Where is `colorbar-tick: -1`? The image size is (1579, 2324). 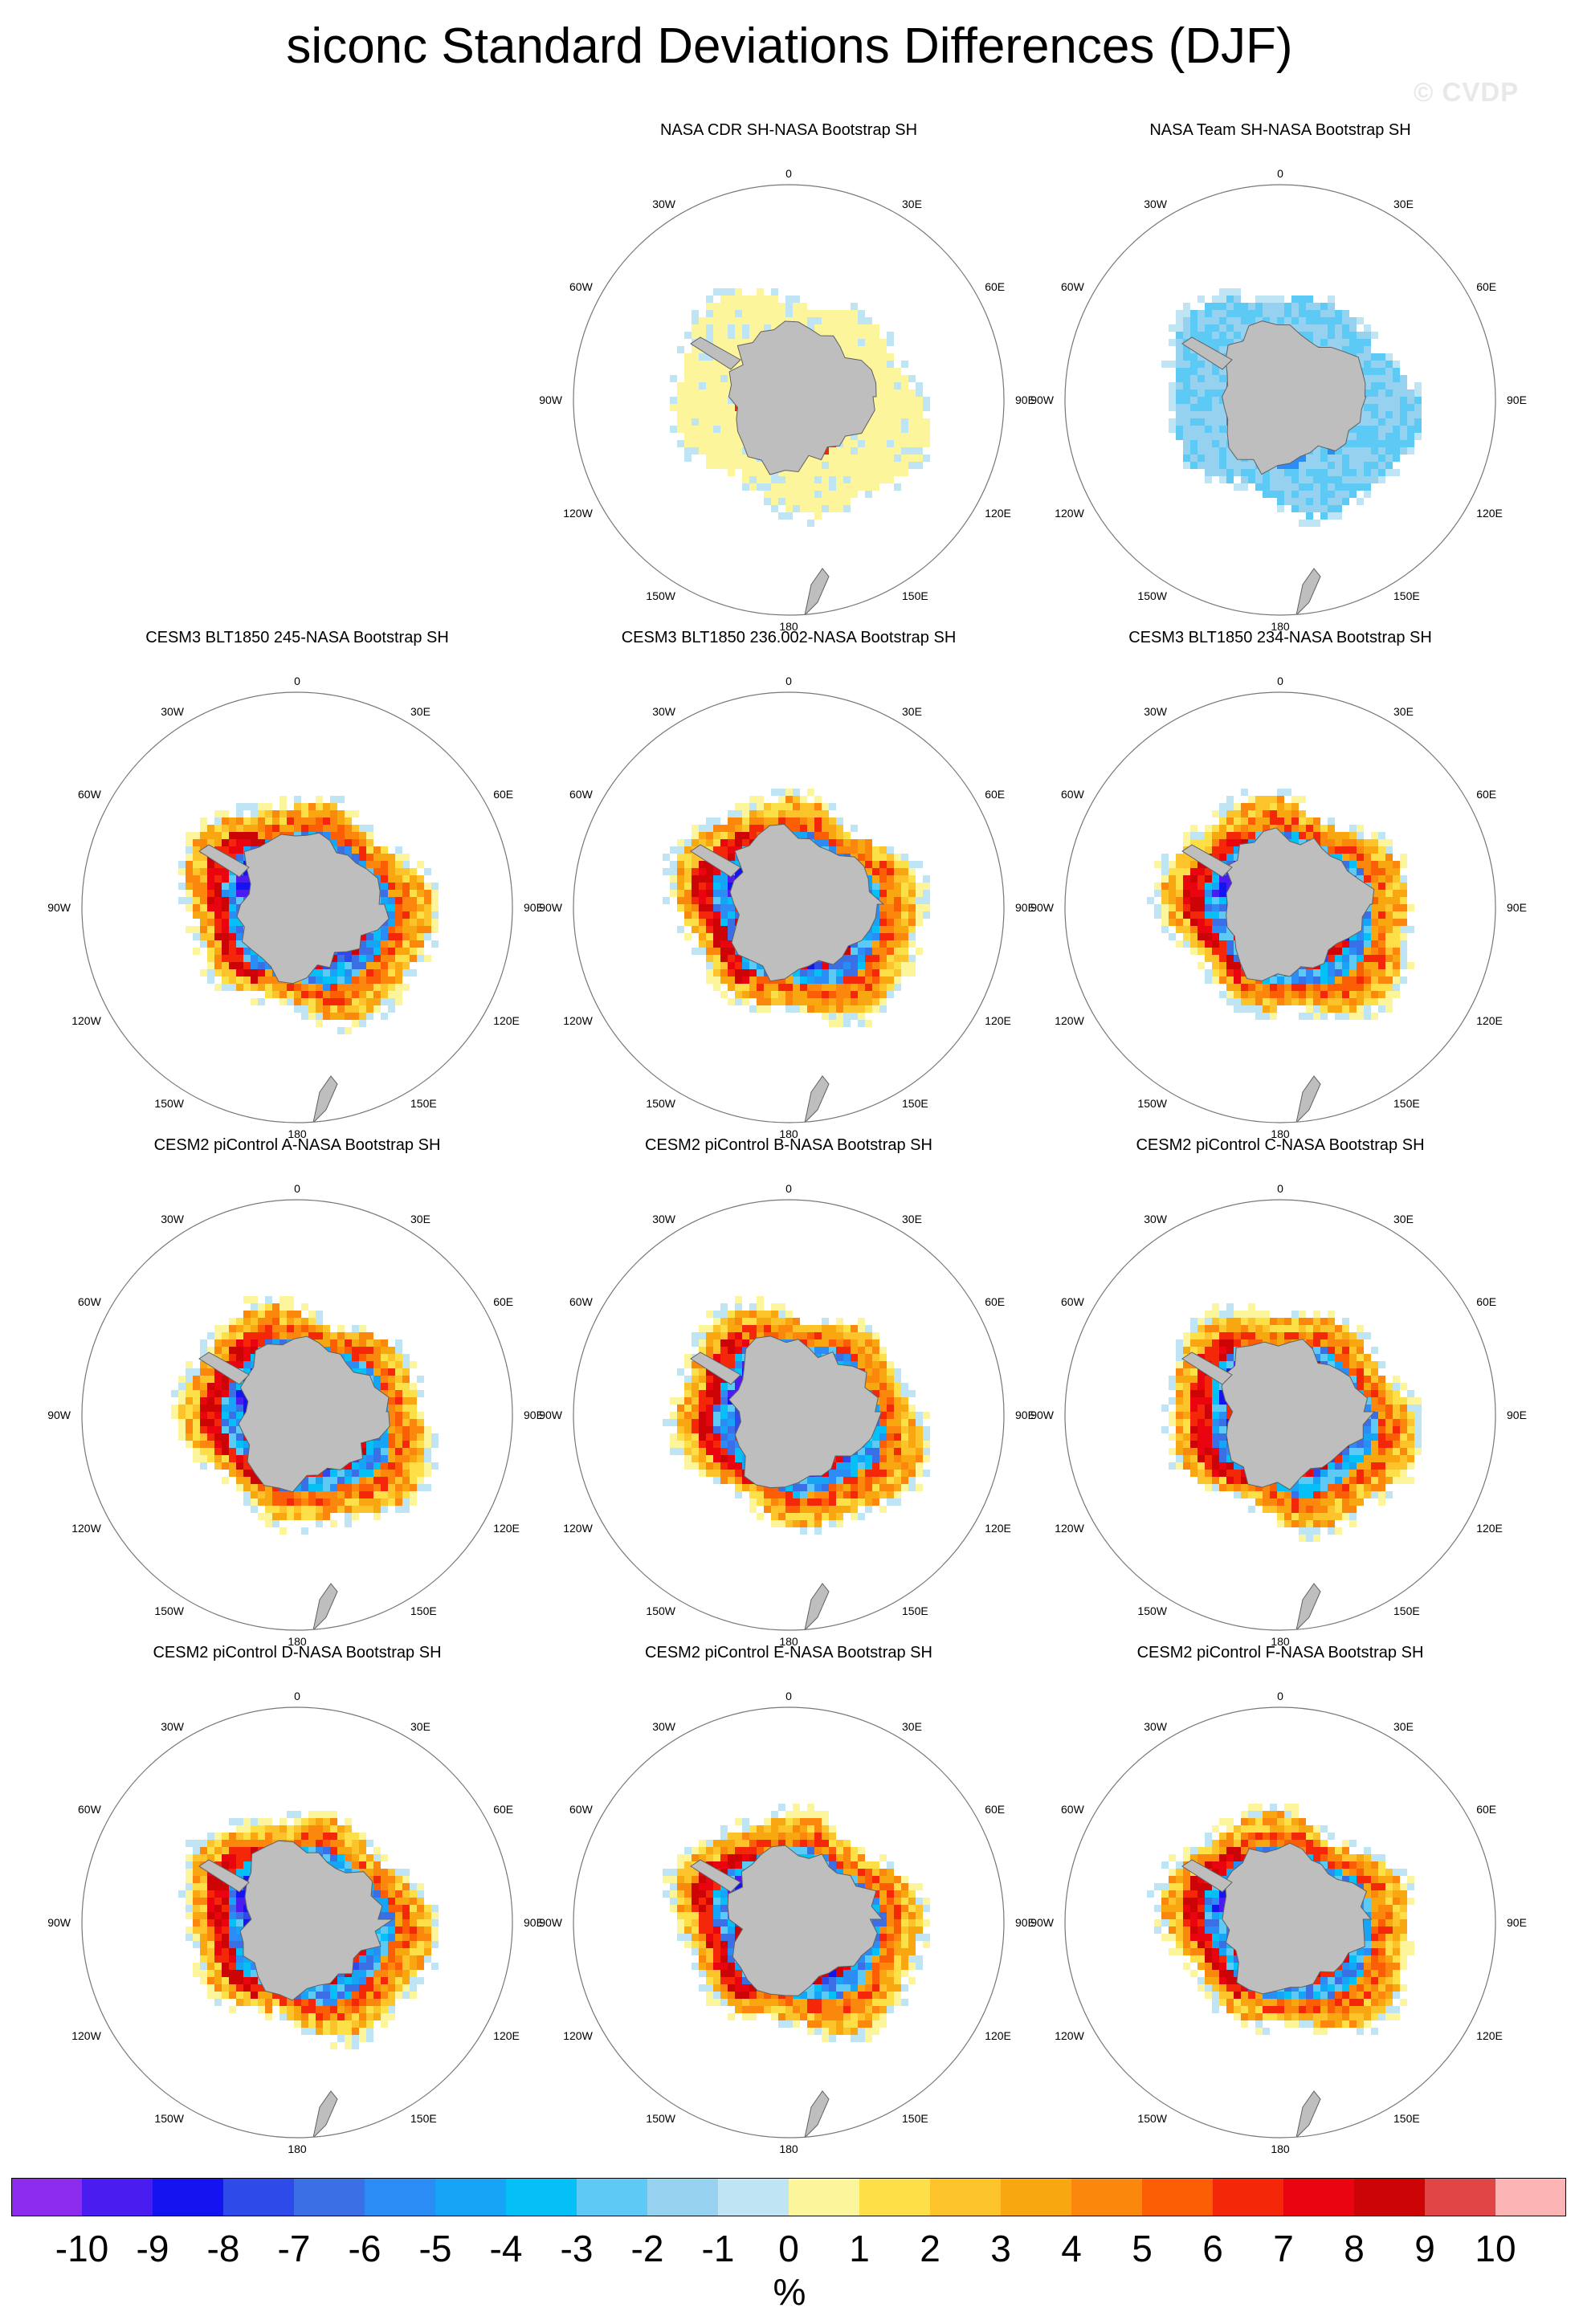 colorbar-tick: -1 is located at coordinates (718, 2249).